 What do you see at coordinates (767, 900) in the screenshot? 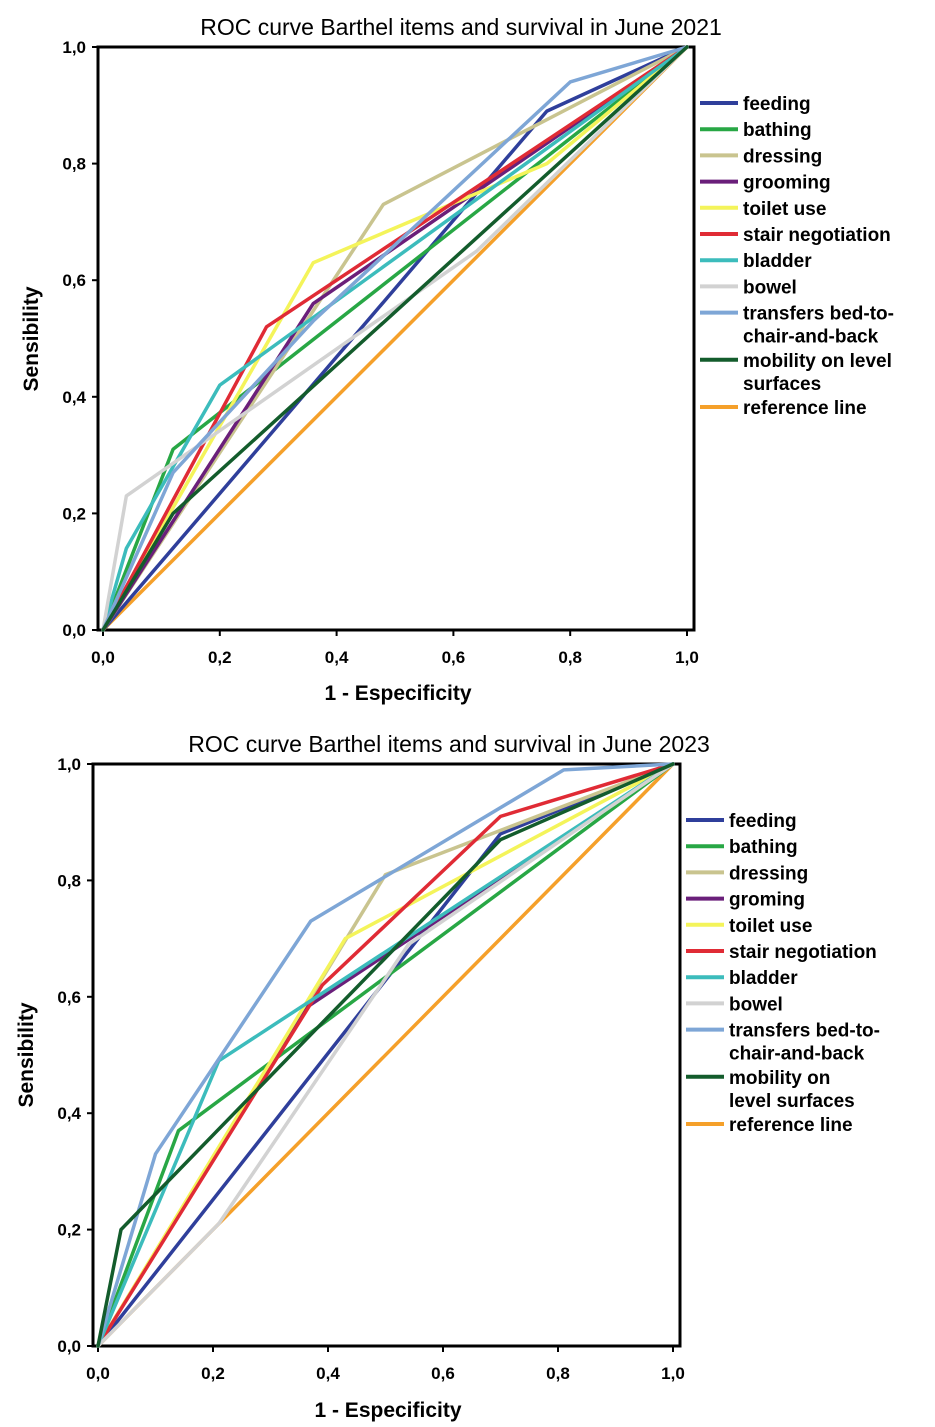
I see `legend-label: groming` at bounding box center [767, 900].